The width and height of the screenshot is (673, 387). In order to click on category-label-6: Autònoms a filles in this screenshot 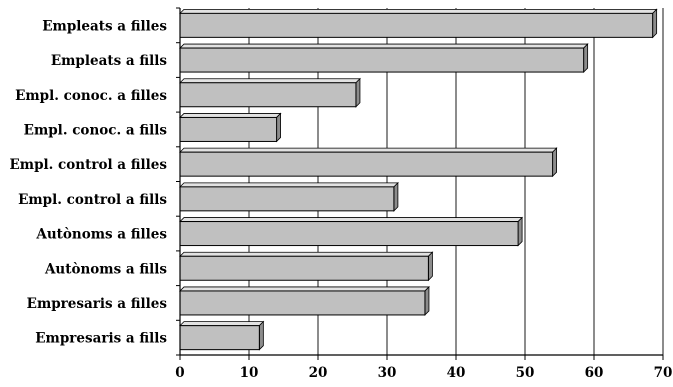, I will do `click(101, 235)`.